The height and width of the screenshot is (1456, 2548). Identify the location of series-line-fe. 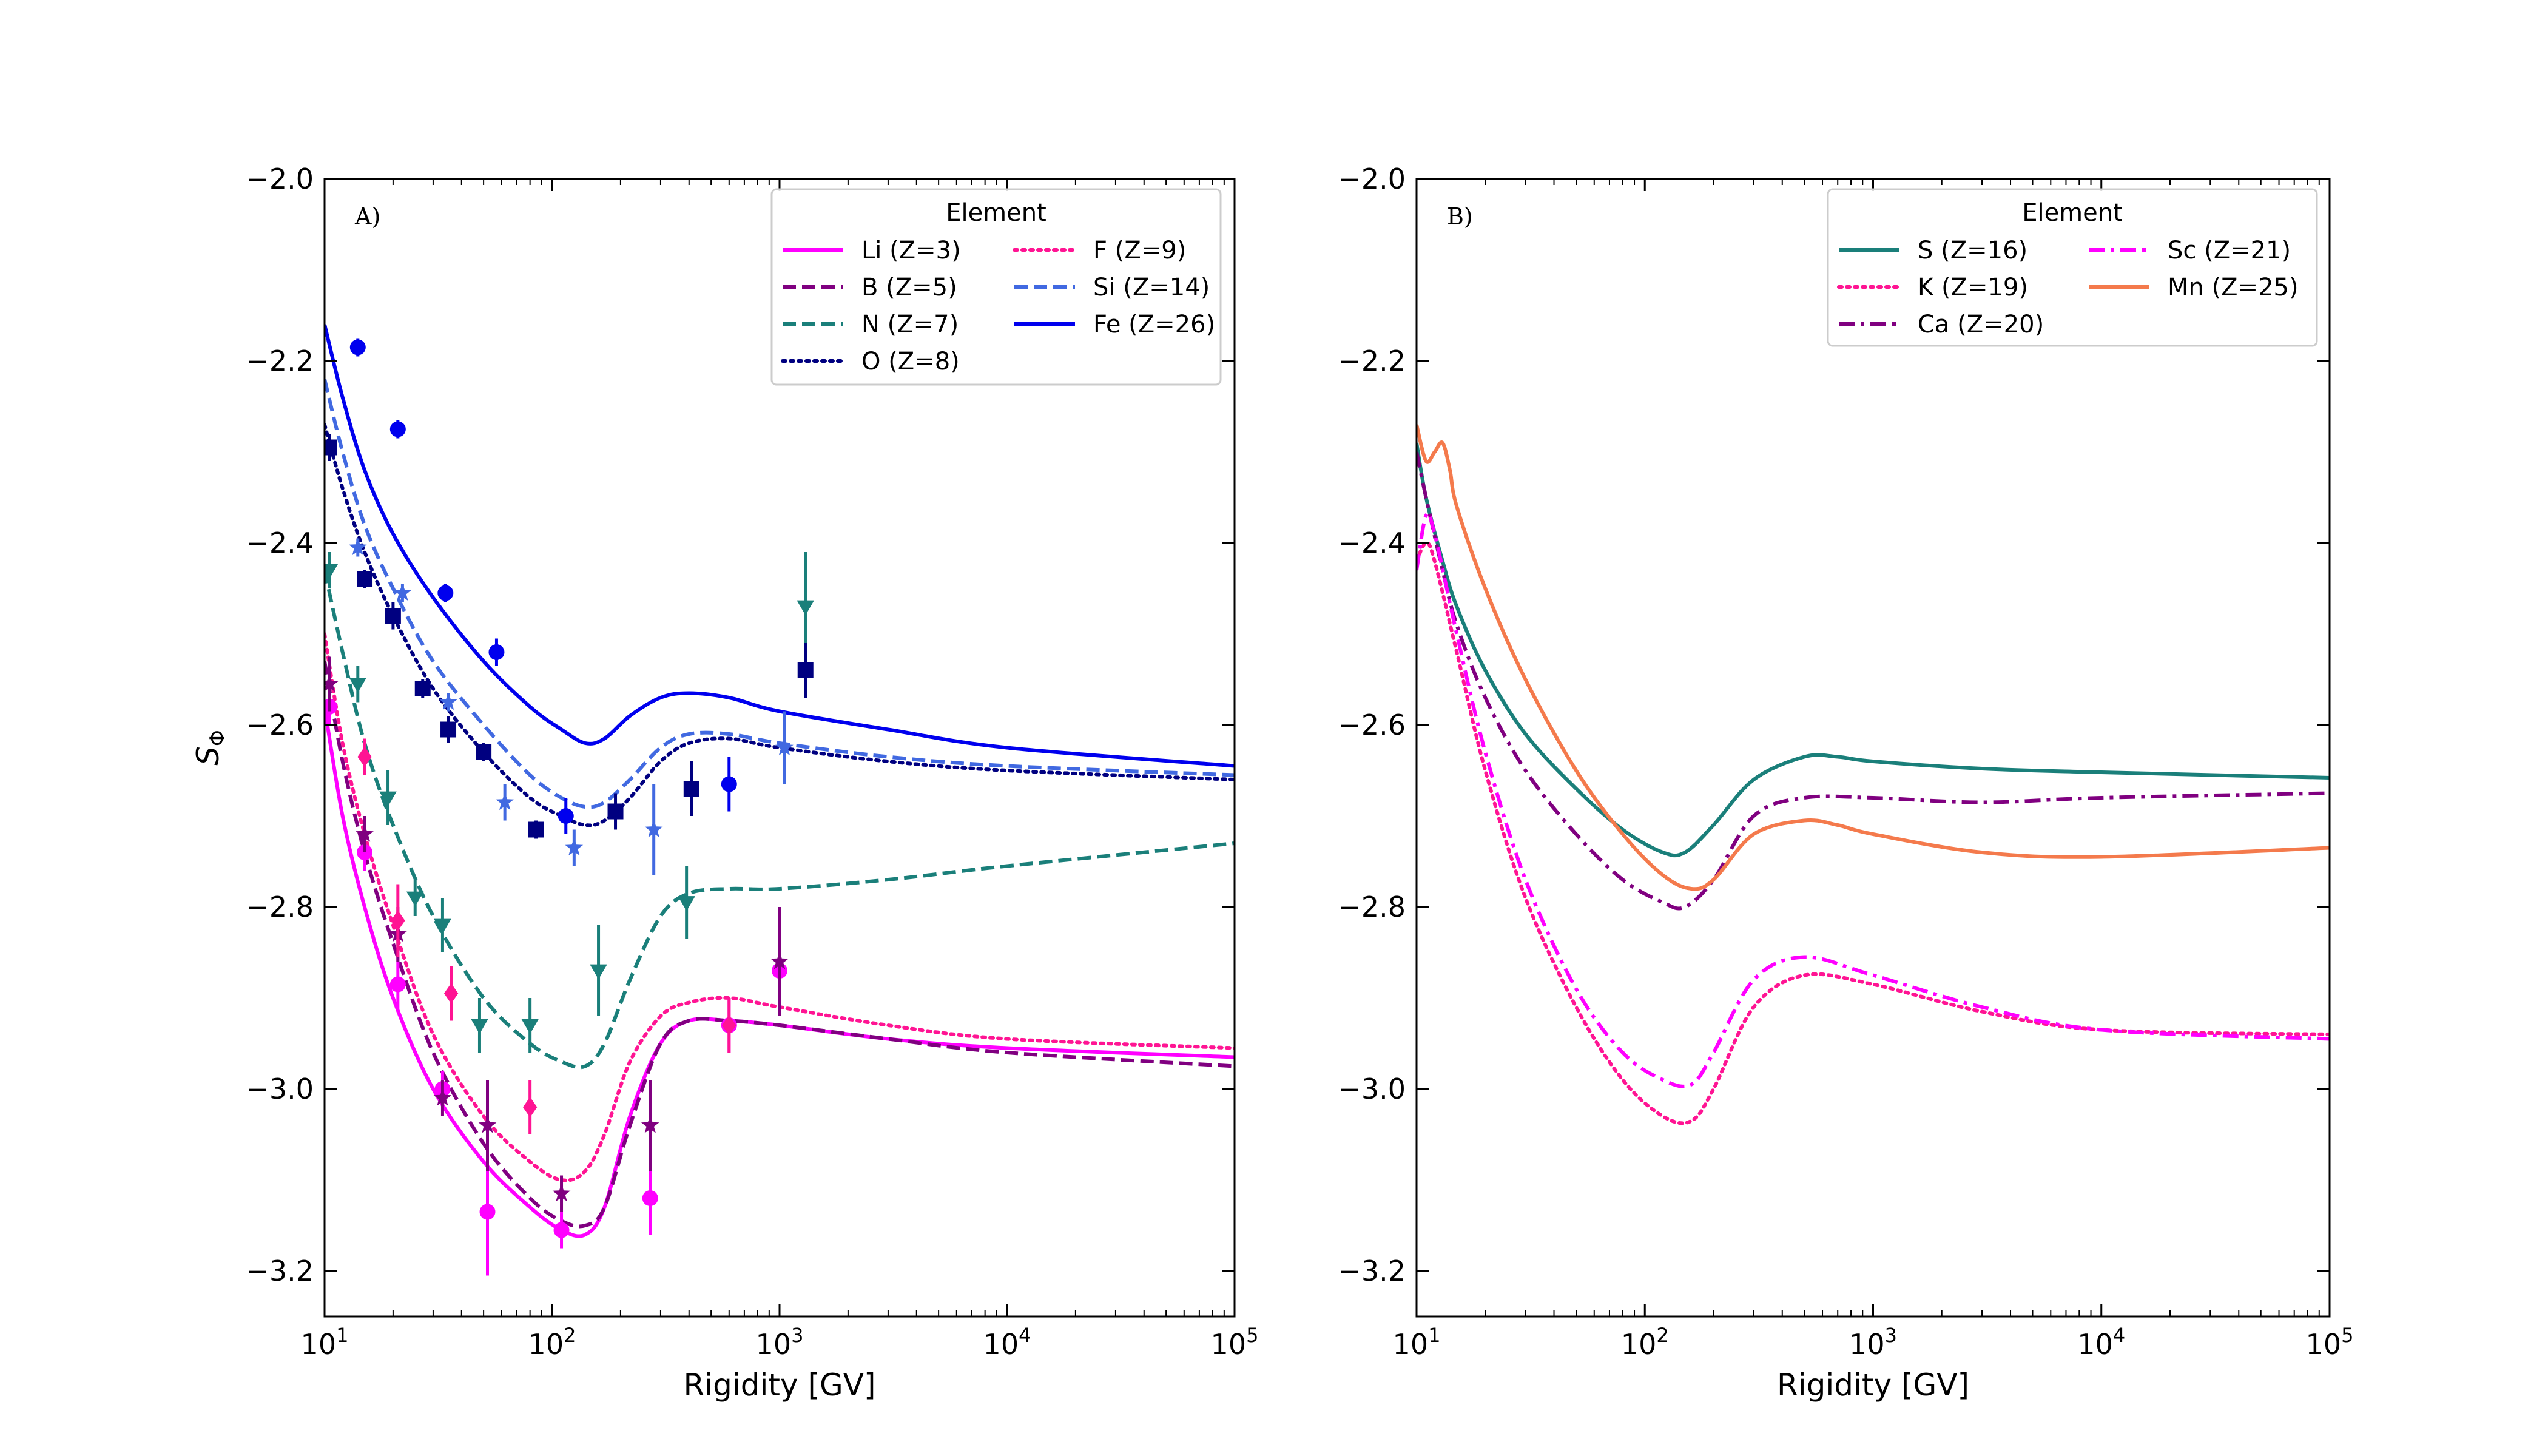
(780, 546).